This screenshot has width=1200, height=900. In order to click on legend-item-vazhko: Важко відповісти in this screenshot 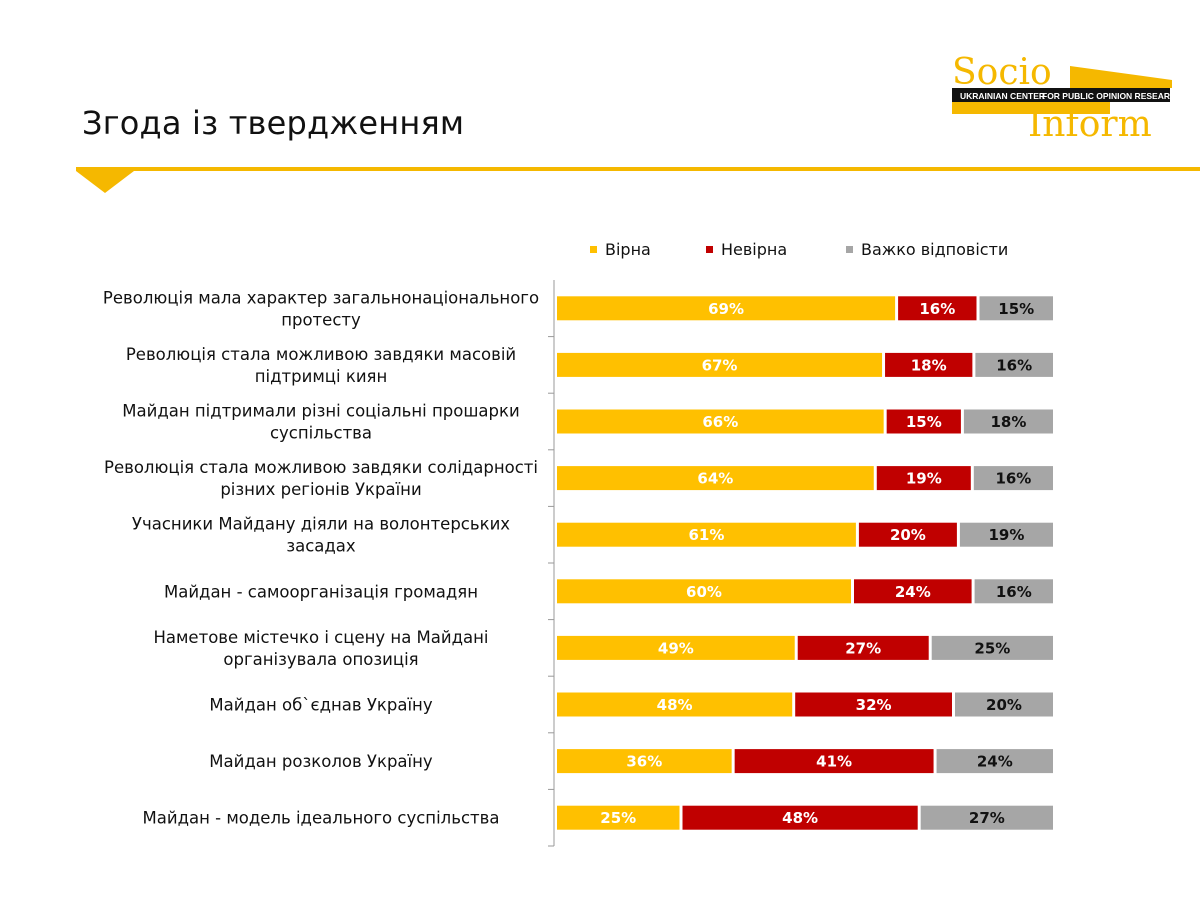, I will do `click(927, 249)`.